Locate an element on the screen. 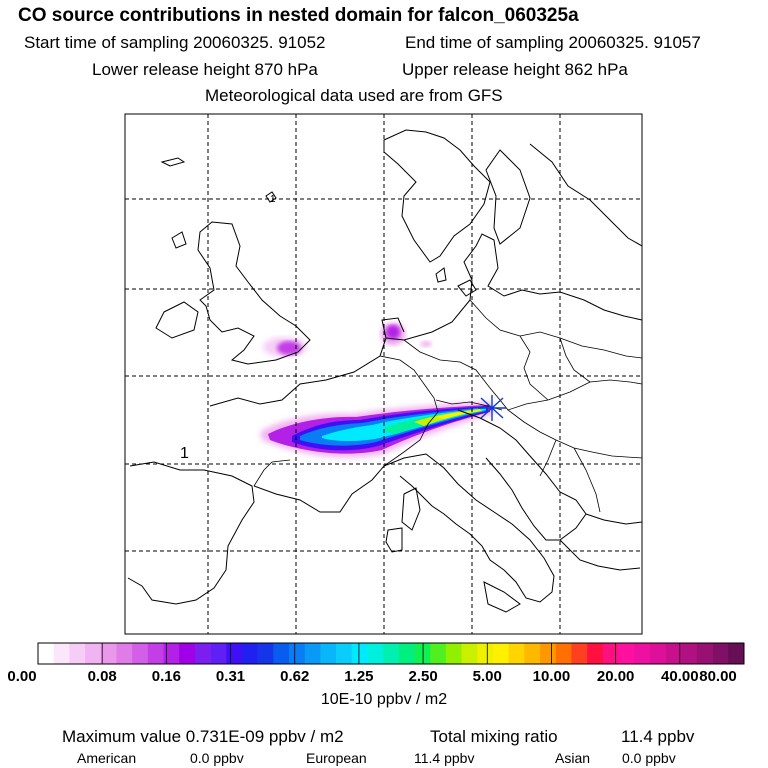 The height and width of the screenshot is (768, 768). colorbar-tick-label: 40.00 is located at coordinates (680, 676).